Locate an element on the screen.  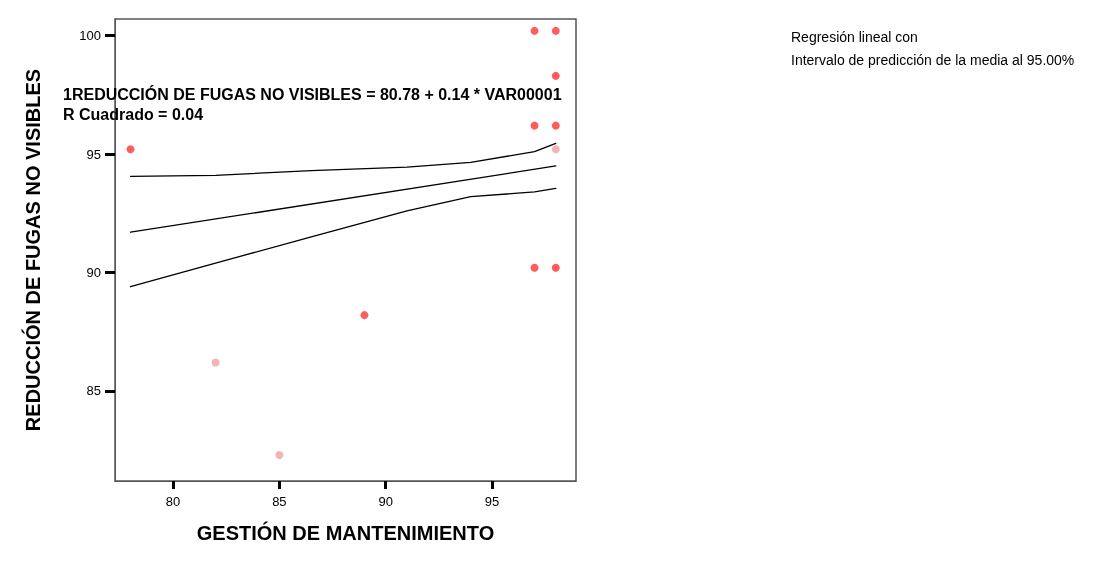
x-tick-label: 90 is located at coordinates (385, 501).